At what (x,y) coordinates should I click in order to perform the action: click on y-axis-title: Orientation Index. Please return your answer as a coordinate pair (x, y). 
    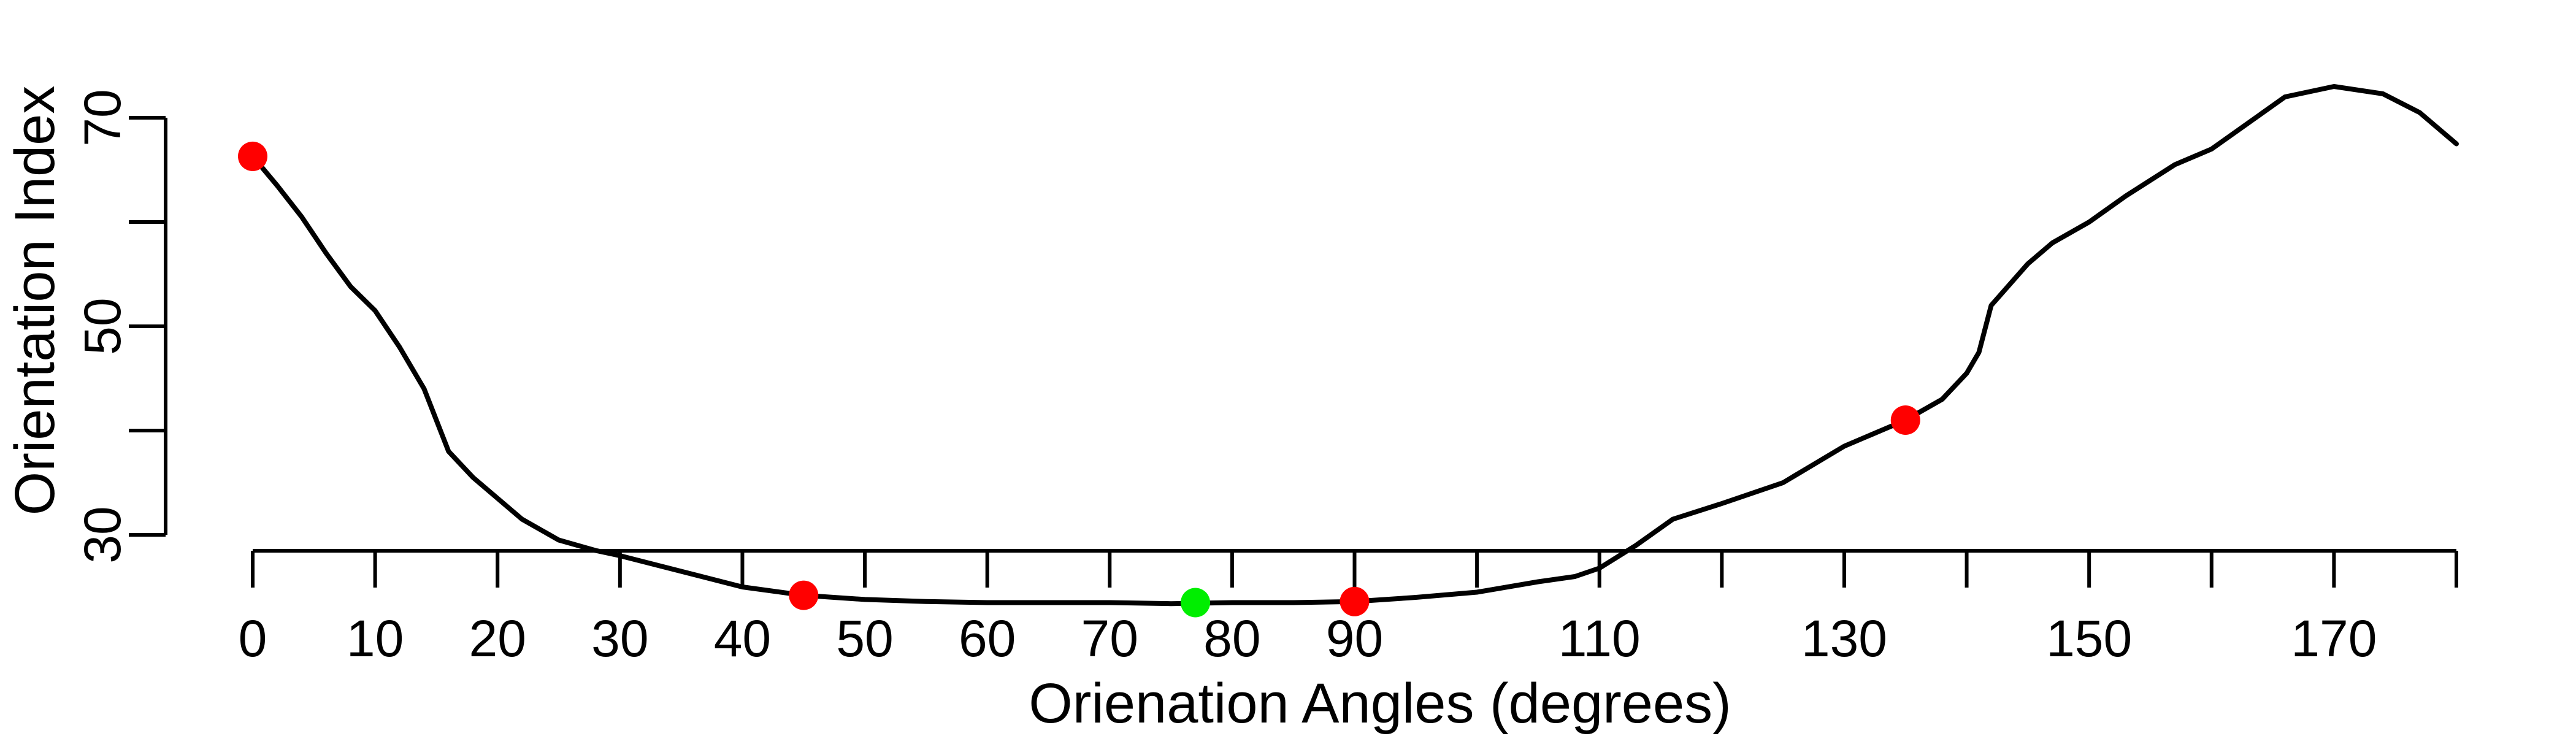
    Looking at the image, I should click on (35, 301).